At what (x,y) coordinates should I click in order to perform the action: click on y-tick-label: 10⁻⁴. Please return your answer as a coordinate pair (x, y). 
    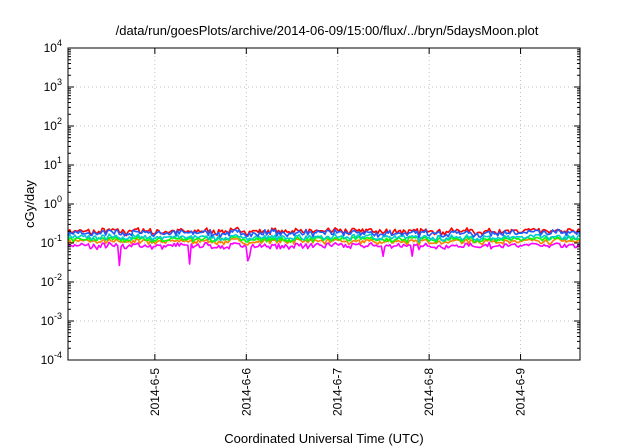
    Looking at the image, I should click on (51, 358).